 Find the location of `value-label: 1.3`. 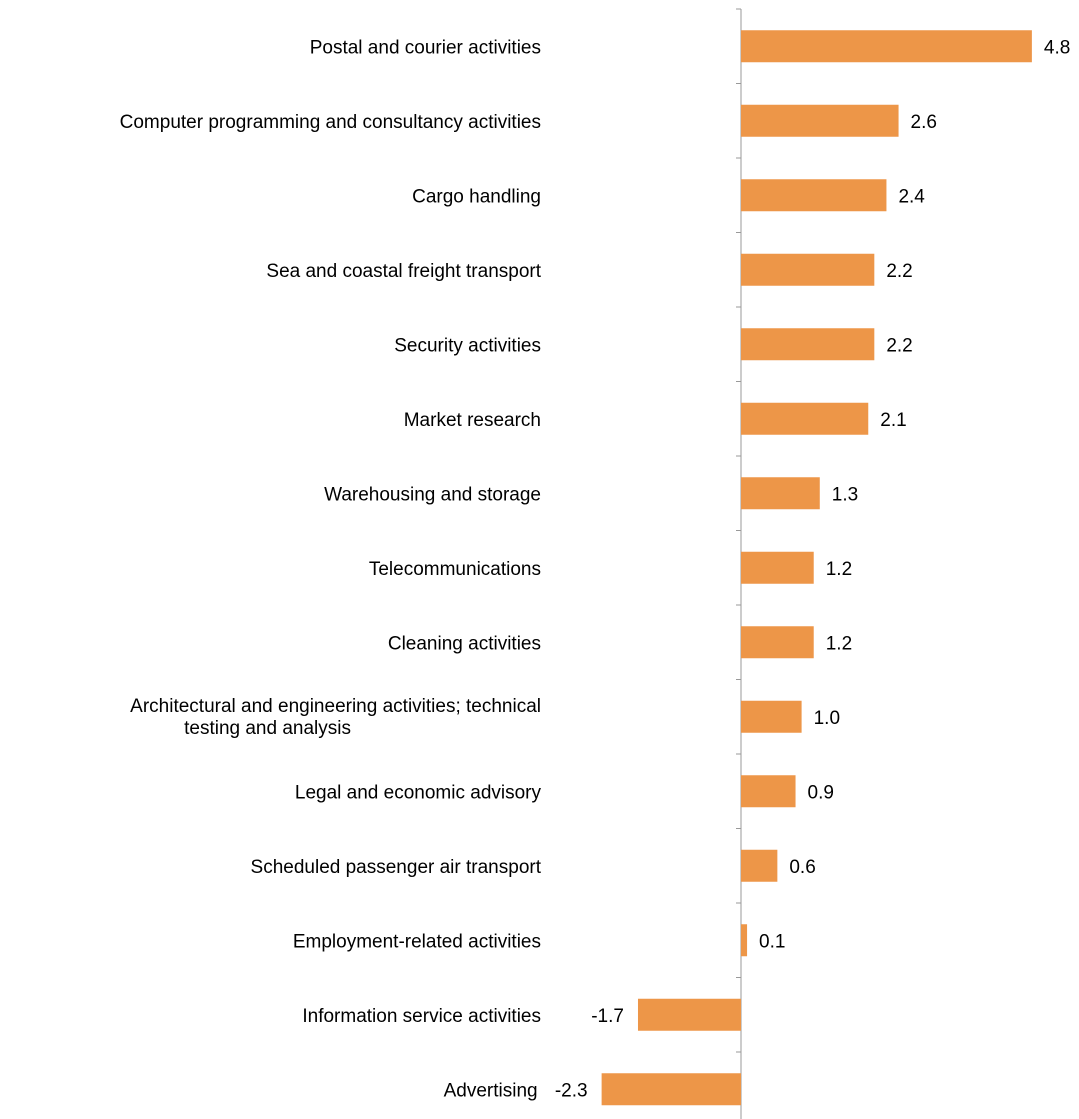

value-label: 1.3 is located at coordinates (845, 494).